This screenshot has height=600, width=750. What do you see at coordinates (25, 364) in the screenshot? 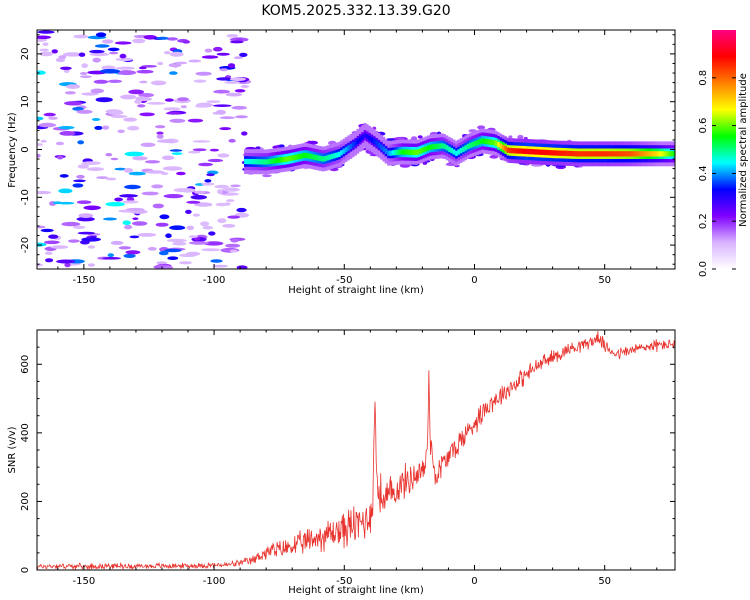
I see `y-tick-label: 600` at bounding box center [25, 364].